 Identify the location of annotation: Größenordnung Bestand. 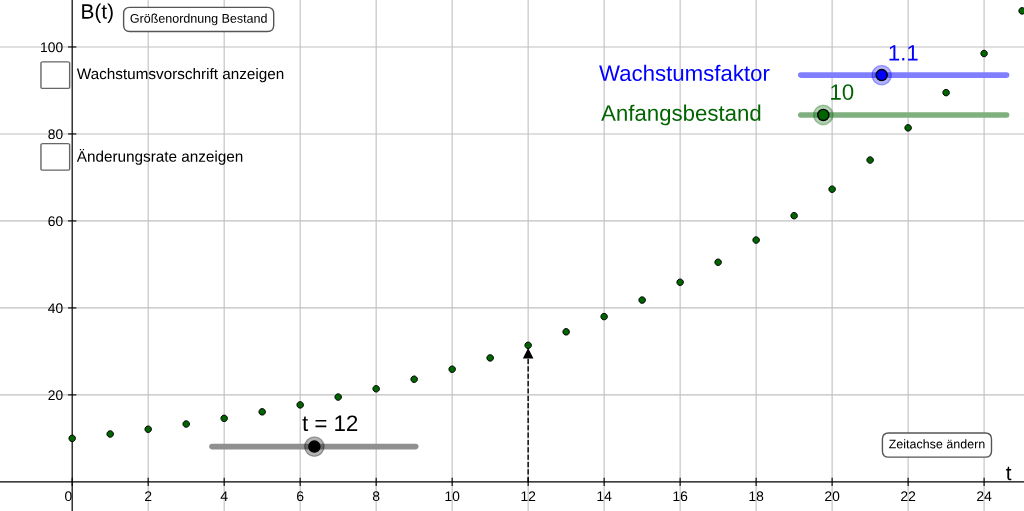
(198, 19).